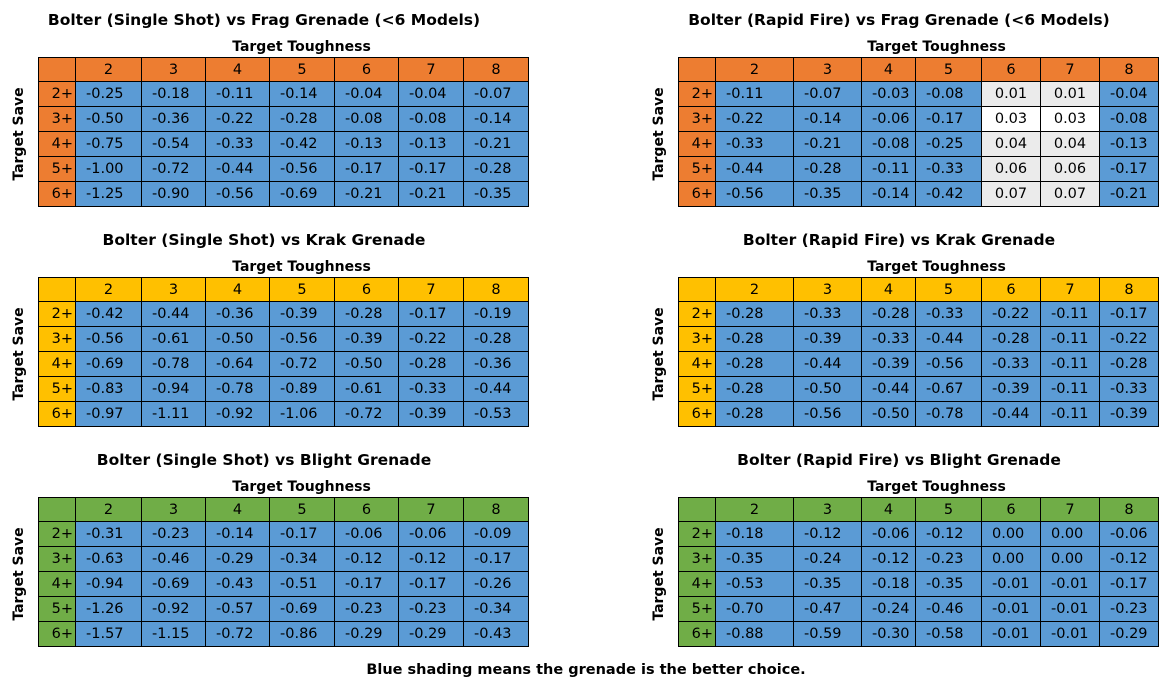 The width and height of the screenshot is (1172, 694). Describe the element at coordinates (659, 573) in the screenshot. I see `target-save-text: Target Save` at that location.